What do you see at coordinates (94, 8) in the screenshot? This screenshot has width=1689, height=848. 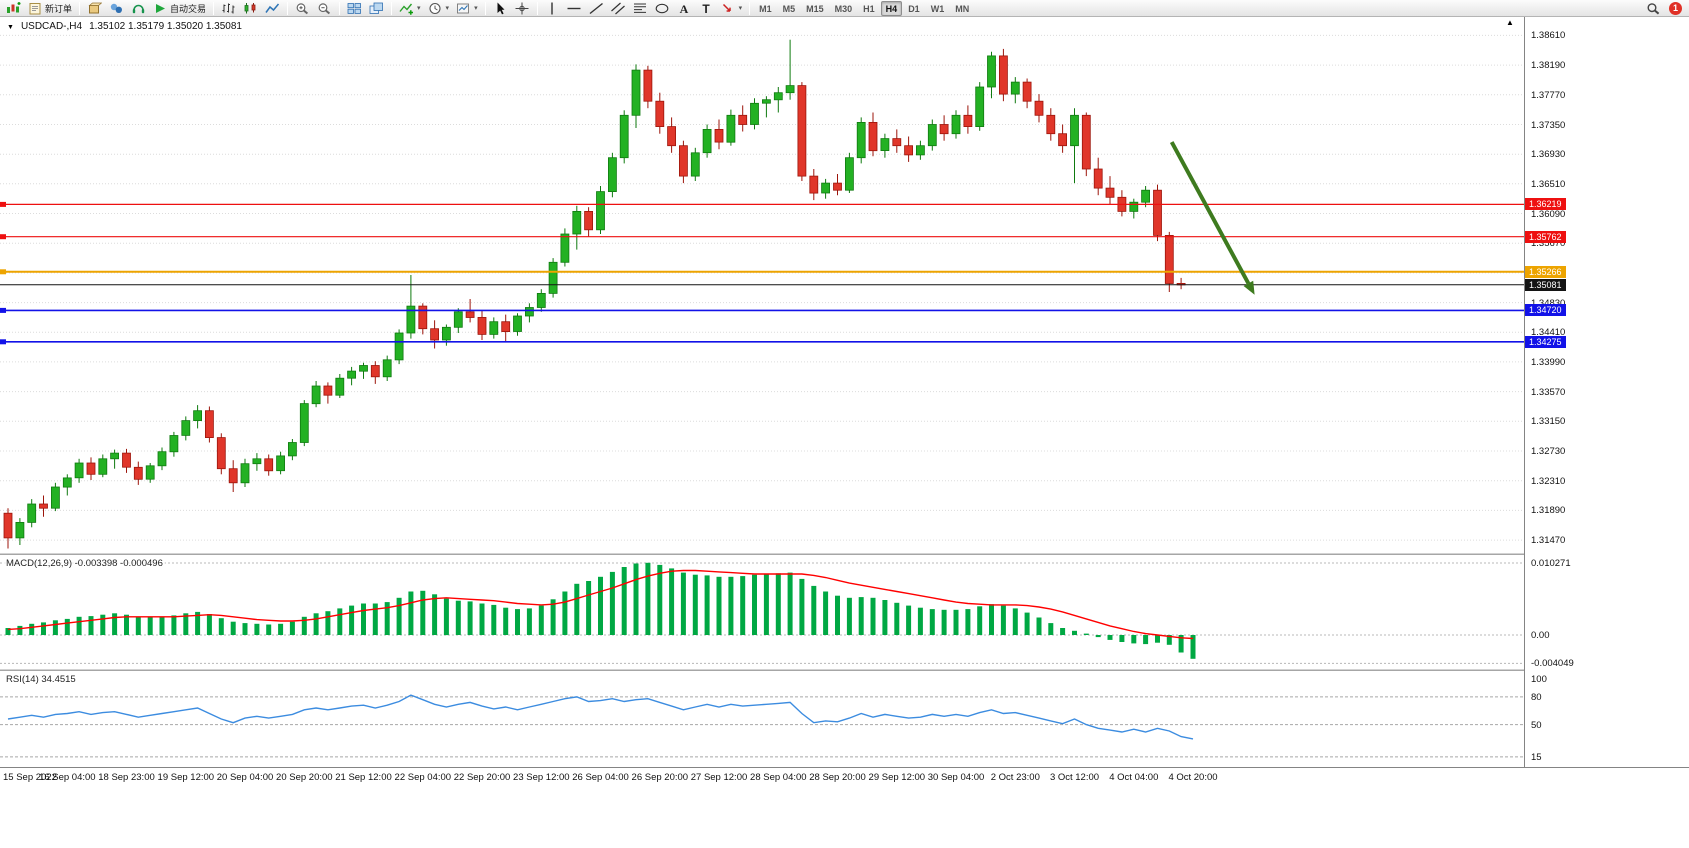 I see `toolbar-button-market-watch` at bounding box center [94, 8].